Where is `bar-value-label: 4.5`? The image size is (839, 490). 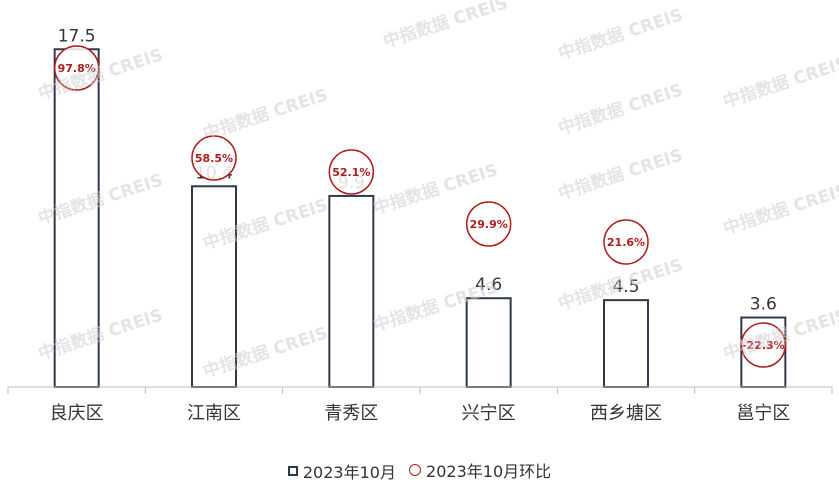
bar-value-label: 4.5 is located at coordinates (625, 287).